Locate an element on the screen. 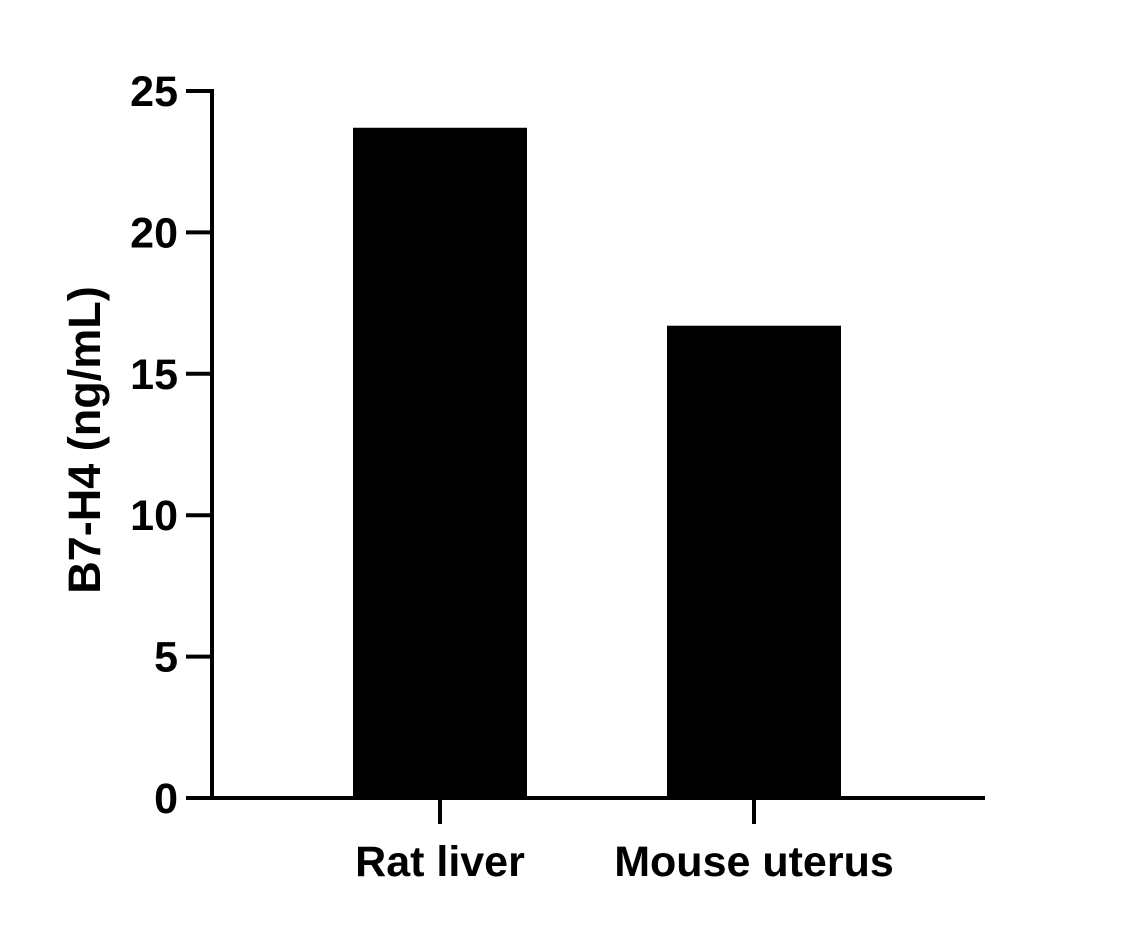 The height and width of the screenshot is (930, 1134). y-tick-label: 0 is located at coordinates (166, 799).